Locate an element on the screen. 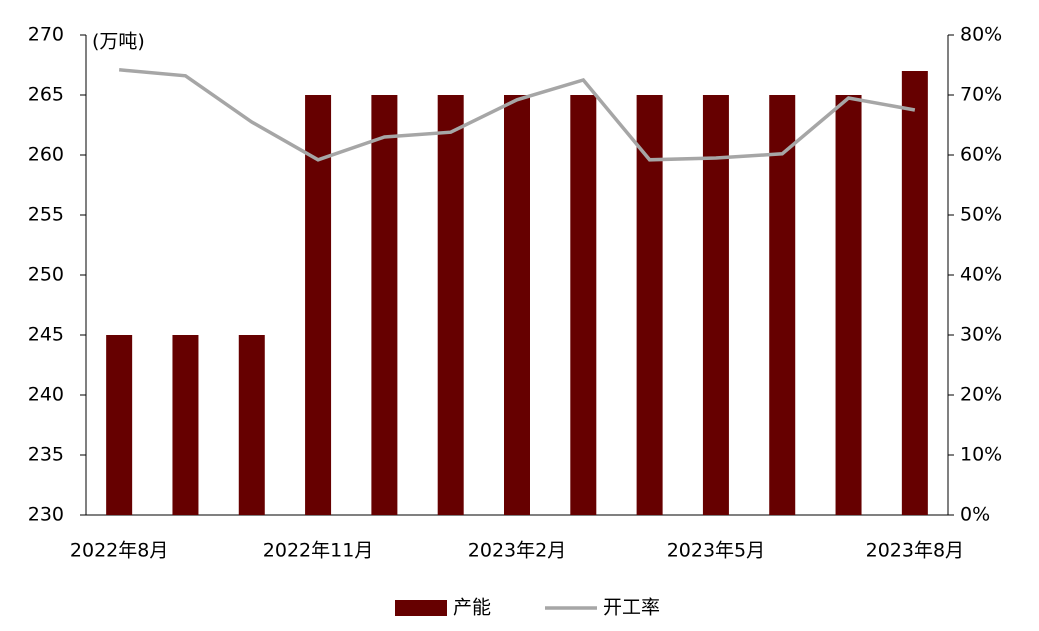  y2-tick-label: 40% is located at coordinates (981, 275).